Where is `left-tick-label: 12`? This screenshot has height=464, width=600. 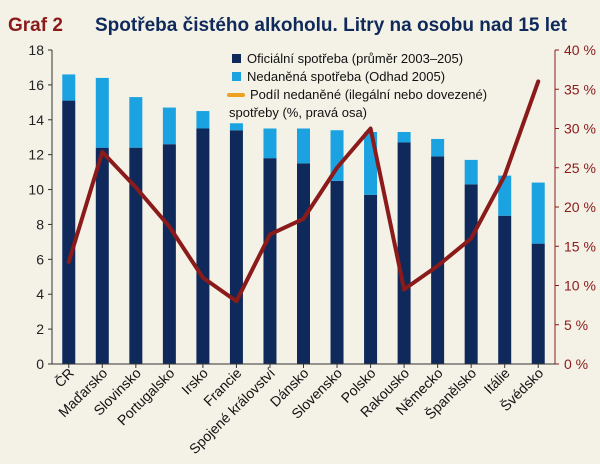 left-tick-label: 12 is located at coordinates (36, 155).